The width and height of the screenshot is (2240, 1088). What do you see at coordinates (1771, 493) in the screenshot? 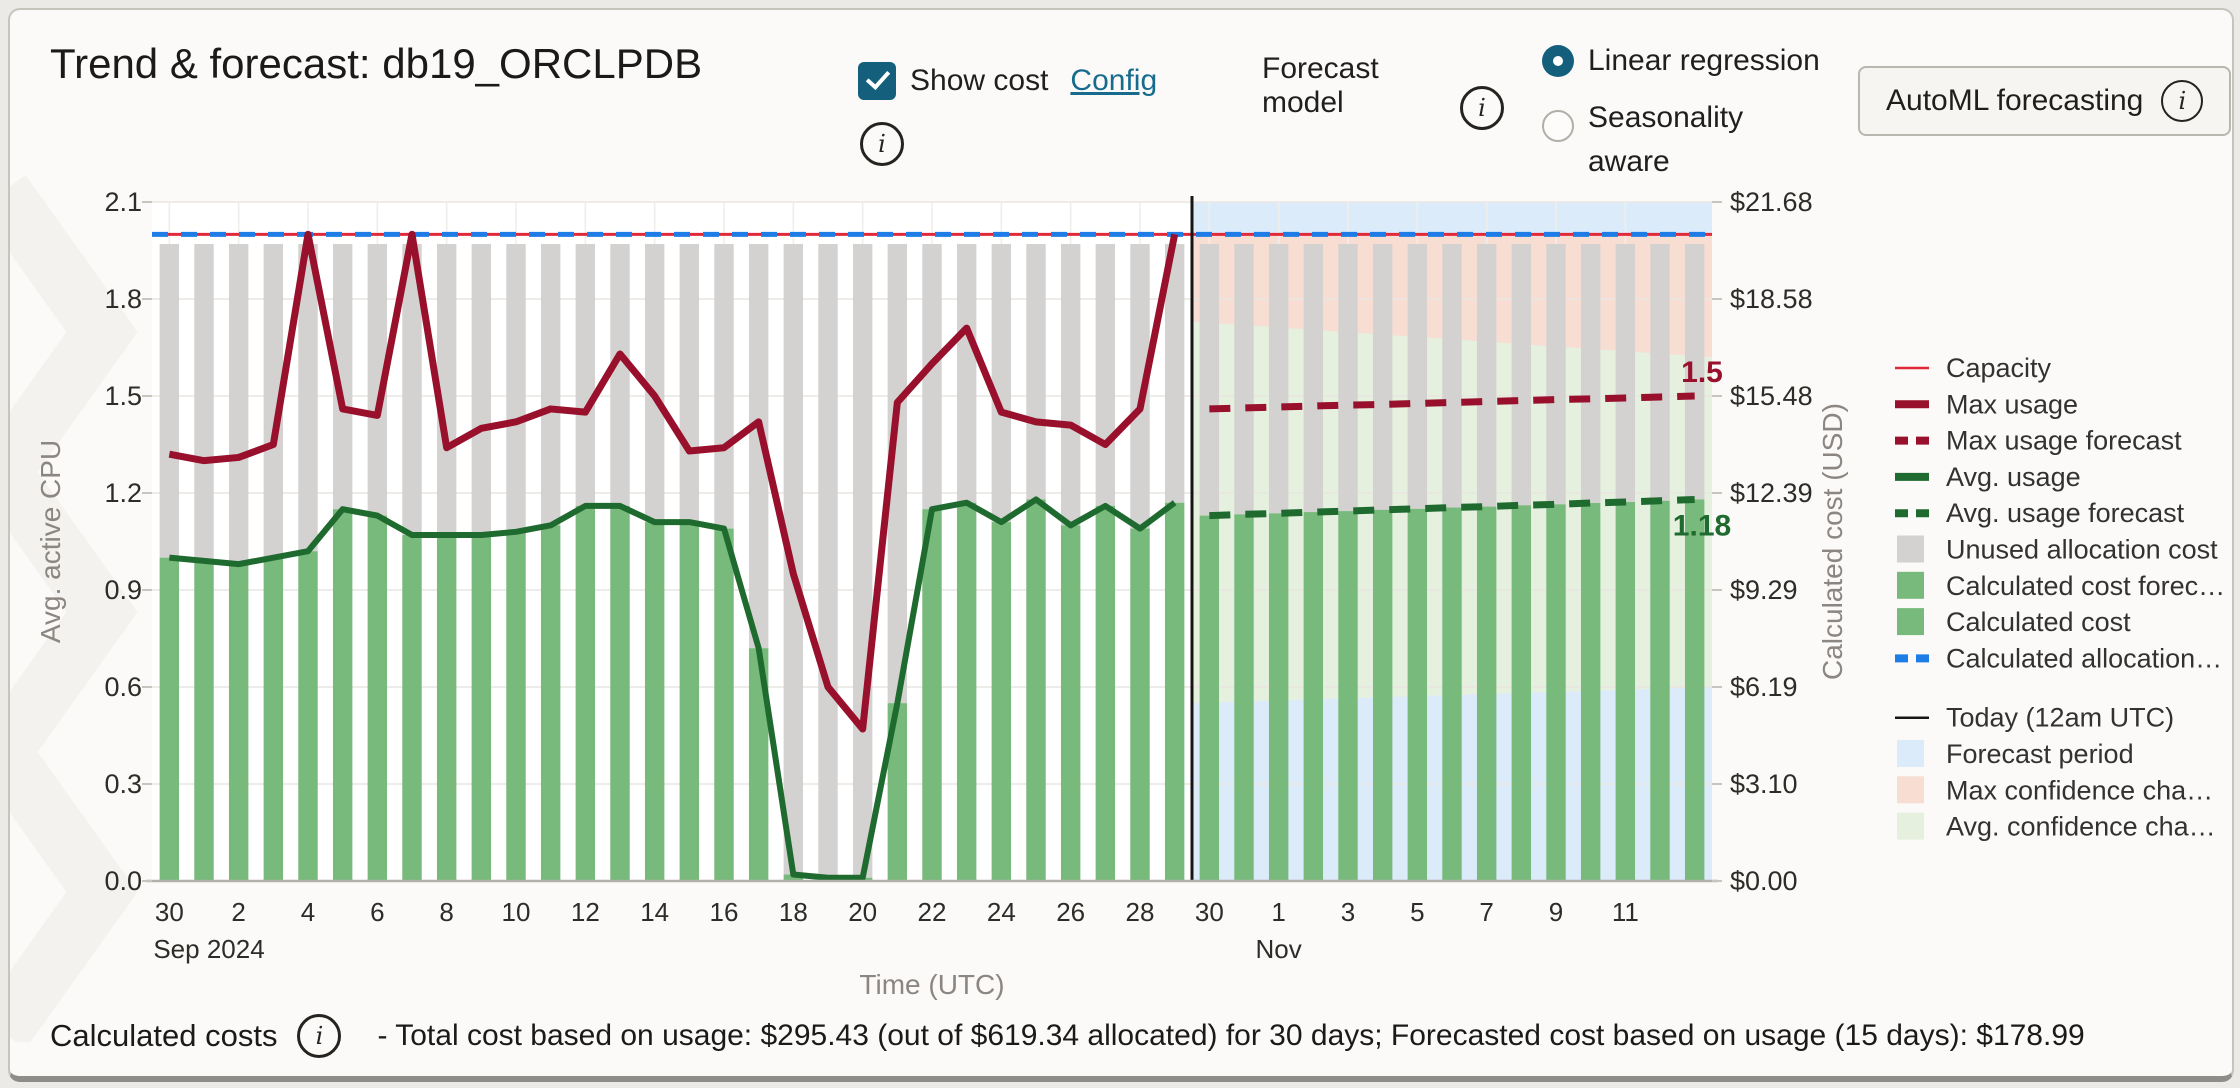
I see `svg-text: $12.39` at bounding box center [1771, 493].